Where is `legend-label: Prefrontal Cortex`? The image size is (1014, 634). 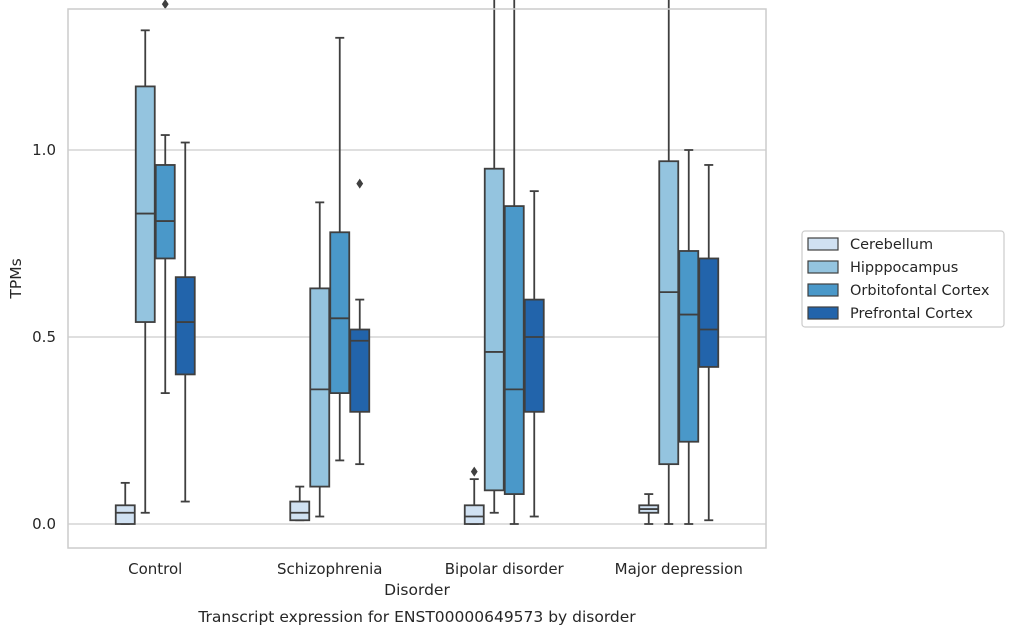 legend-label: Prefrontal Cortex is located at coordinates (911, 314).